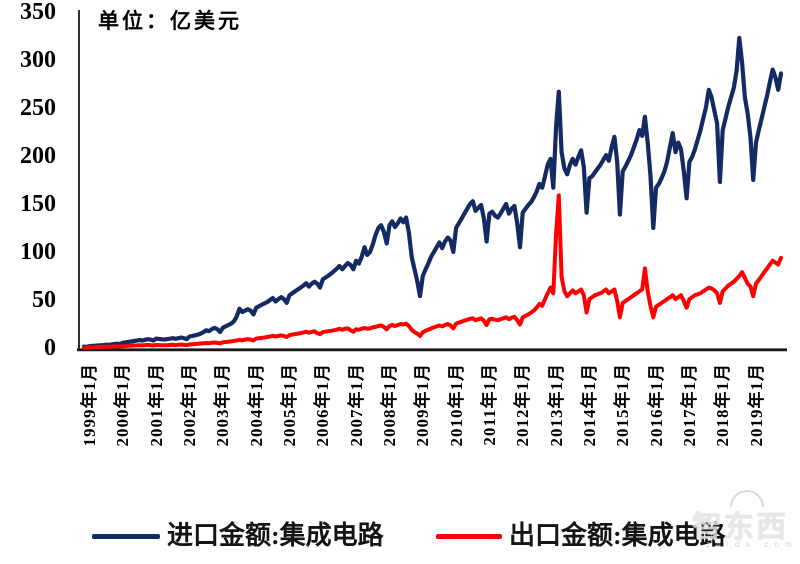 This screenshot has width=800, height=564. I want to click on legend-label-export: 出口金额:集成电路, so click(617, 535).